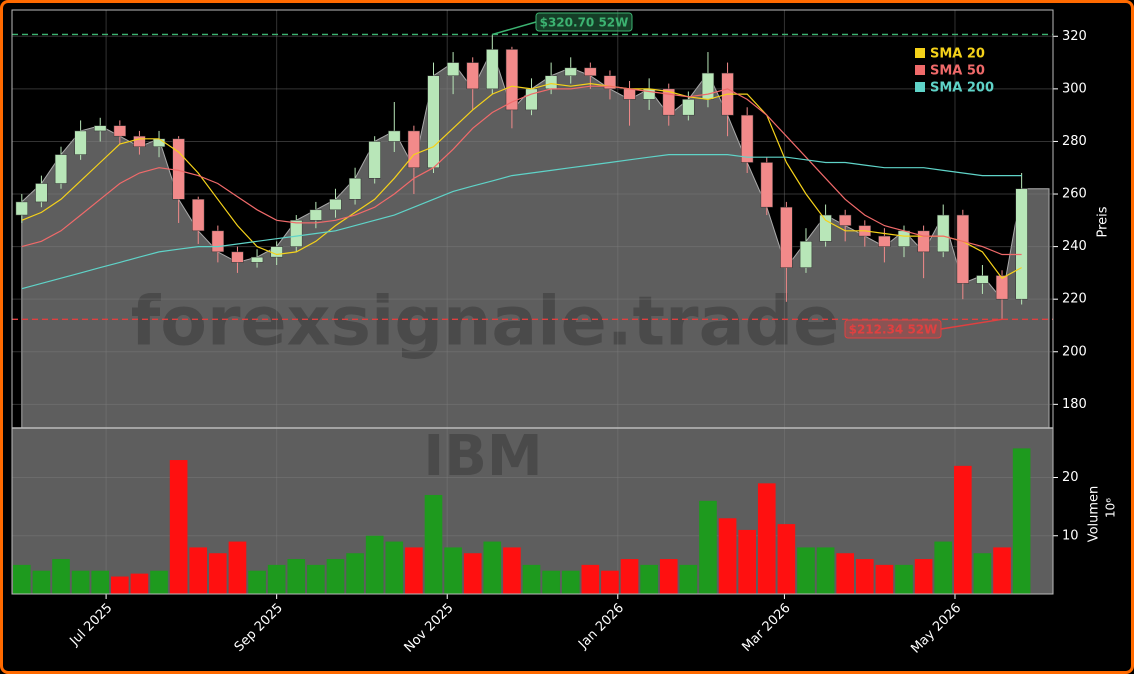  I want to click on y-tick-label: 260, so click(1074, 194).